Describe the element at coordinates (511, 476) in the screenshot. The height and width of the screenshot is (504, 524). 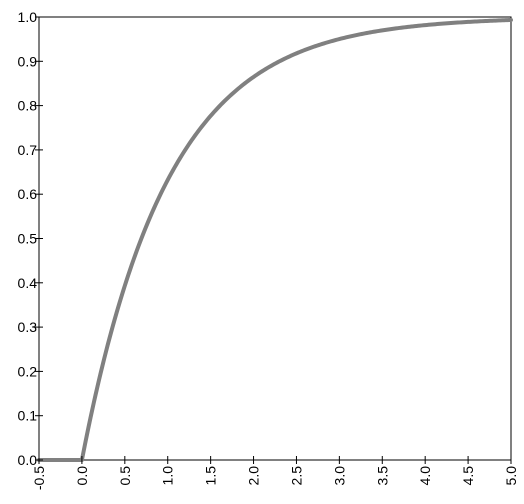
I see `x-tick-label: 5.0` at that location.